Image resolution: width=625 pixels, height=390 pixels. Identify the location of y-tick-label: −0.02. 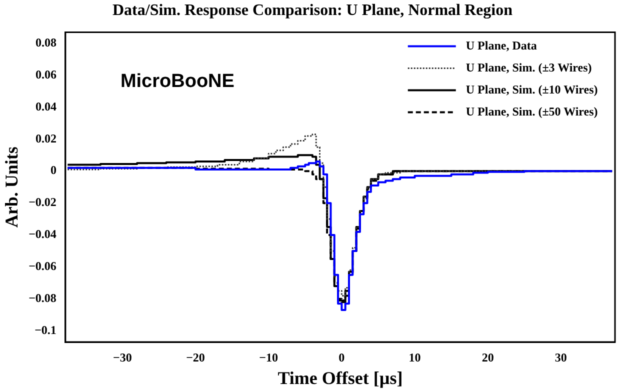
(42, 202).